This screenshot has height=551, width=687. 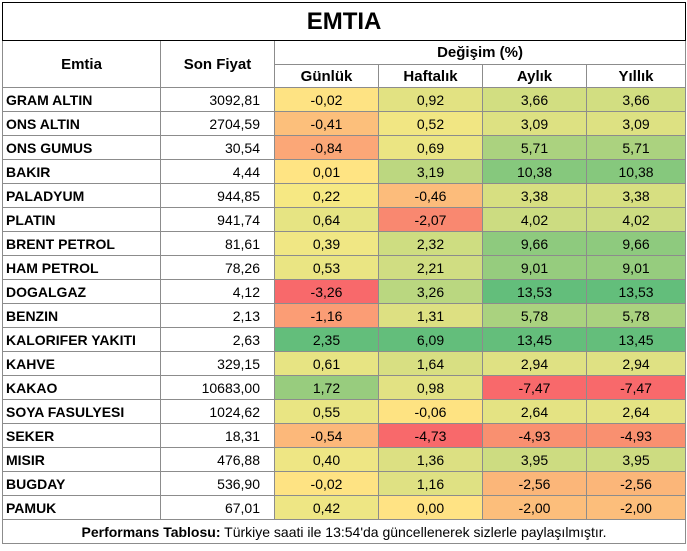 I want to click on last-price: 941,74, so click(x=217, y=219).